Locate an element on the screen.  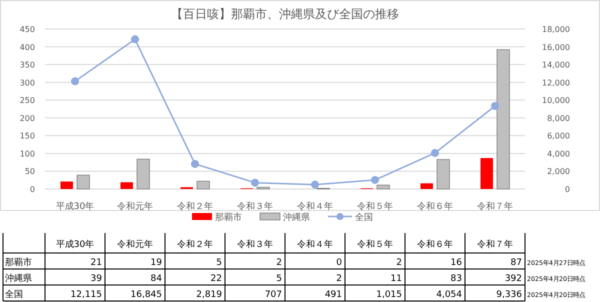
y2-tick-label: 6,000 is located at coordinates (558, 136).